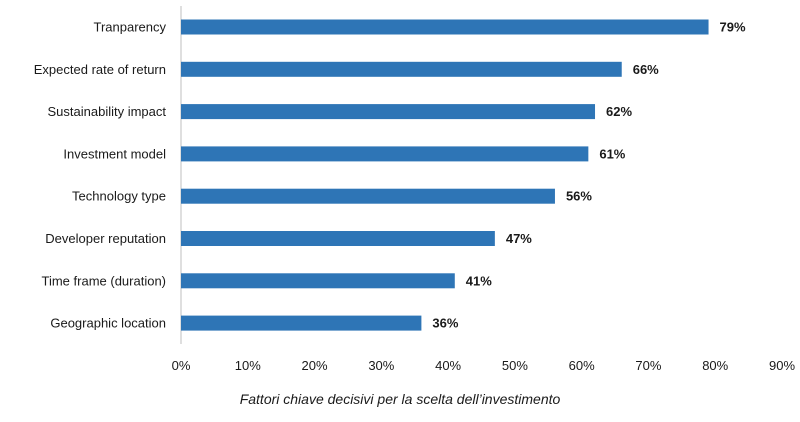 The height and width of the screenshot is (422, 800). I want to click on category-label: Time frame (duration), so click(104, 280).